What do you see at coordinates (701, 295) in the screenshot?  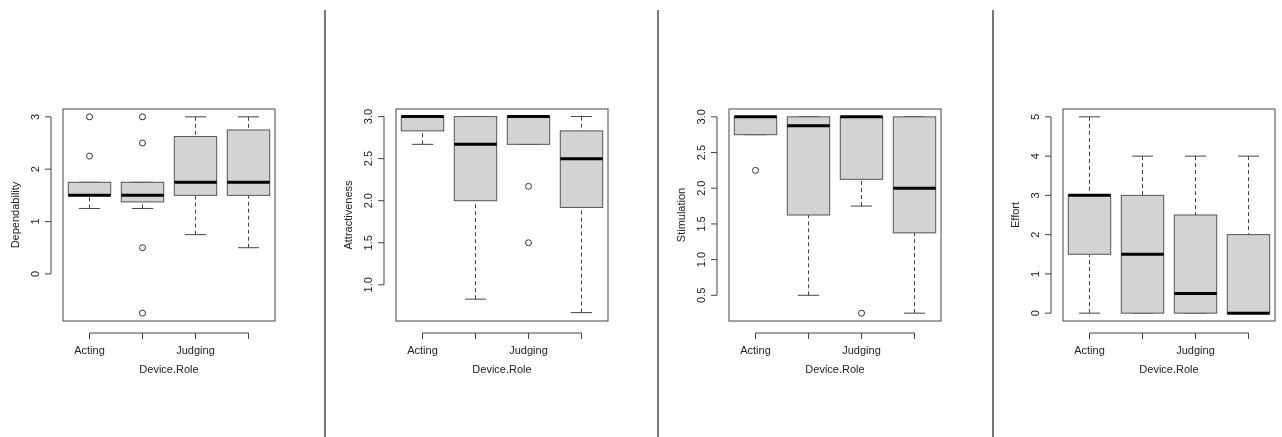 I see `y-tick-label: 0.5` at bounding box center [701, 295].